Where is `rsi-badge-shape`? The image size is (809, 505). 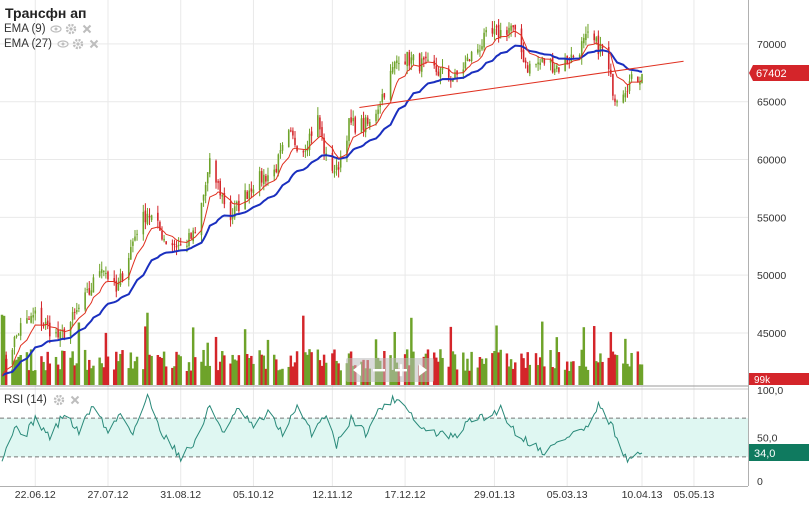 rsi-badge-shape is located at coordinates (779, 452).